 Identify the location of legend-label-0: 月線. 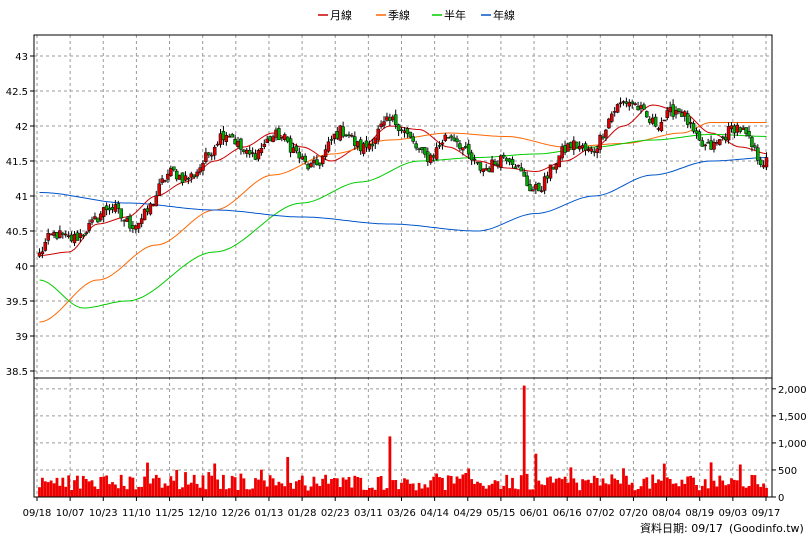
(341, 15).